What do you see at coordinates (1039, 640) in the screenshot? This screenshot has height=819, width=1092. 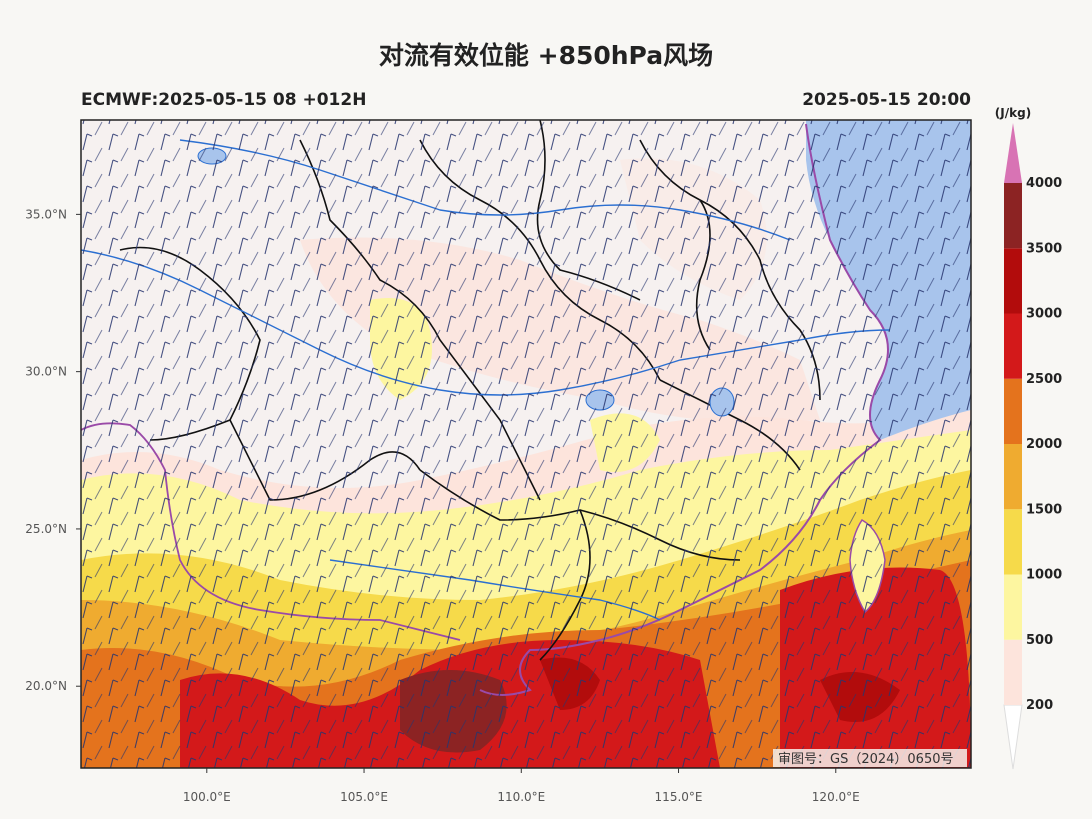 I see `colorbar-level-label: 500` at bounding box center [1039, 640].